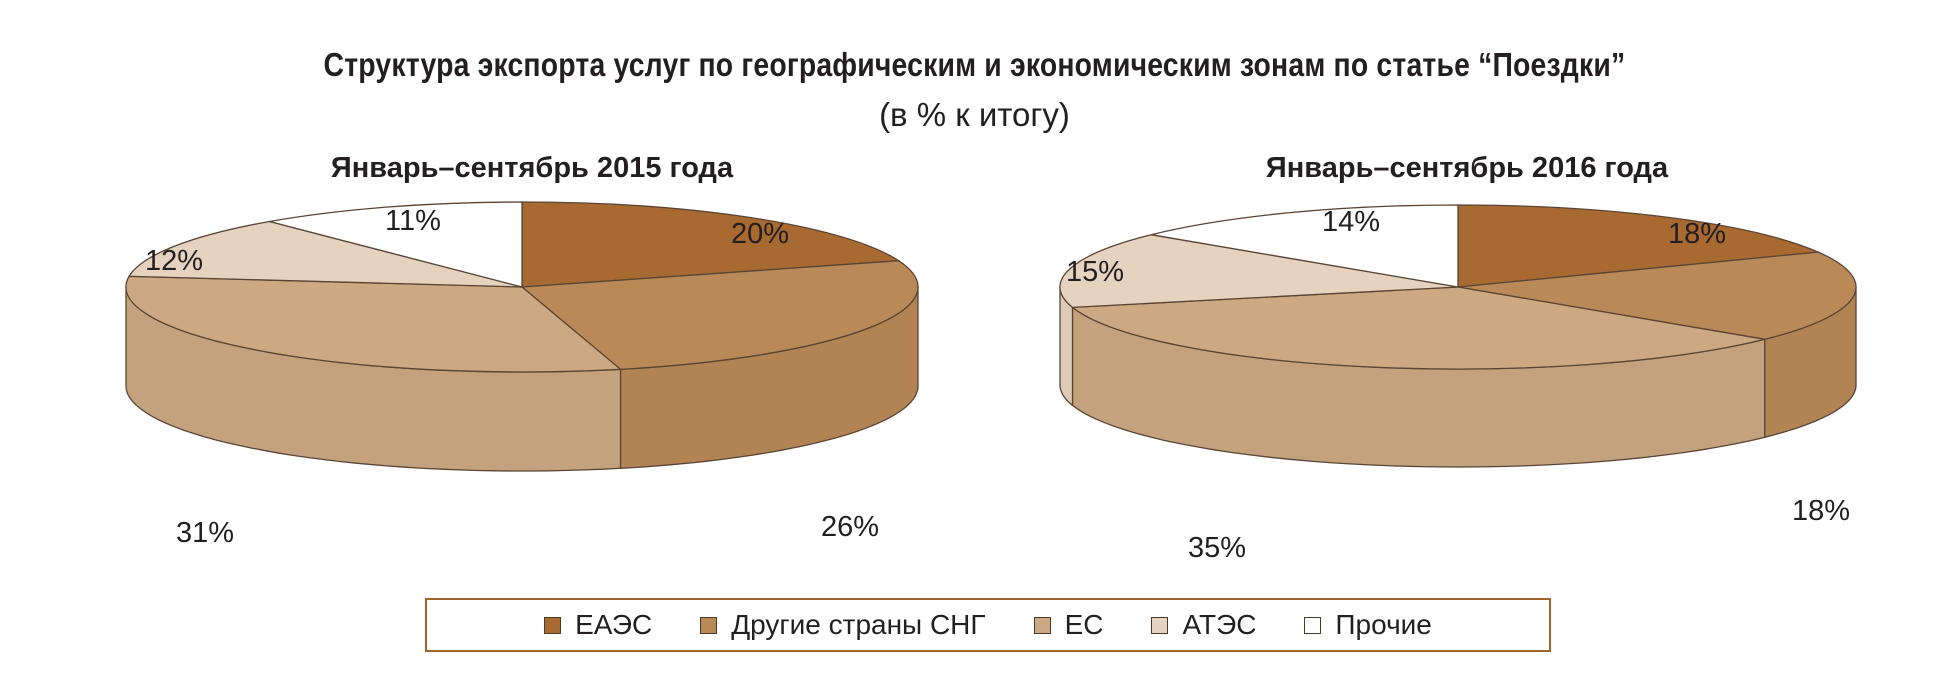  What do you see at coordinates (1351, 222) in the screenshot?
I see `data-label: 14%` at bounding box center [1351, 222].